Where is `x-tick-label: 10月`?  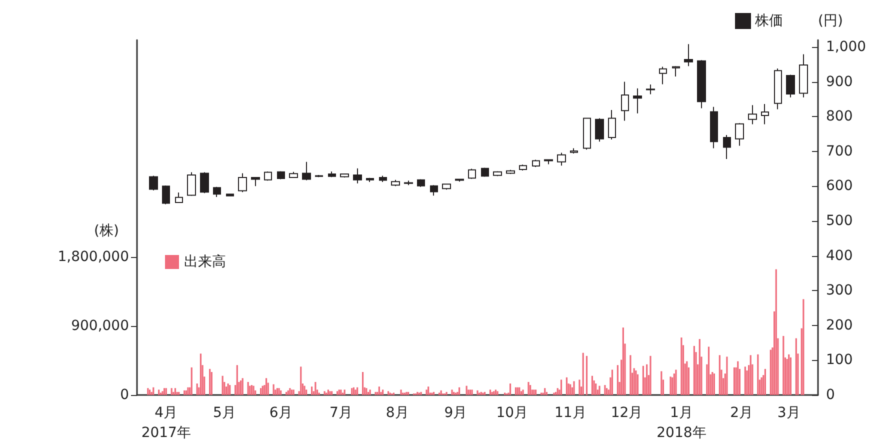
x-tick-label: 10月 is located at coordinates (512, 413).